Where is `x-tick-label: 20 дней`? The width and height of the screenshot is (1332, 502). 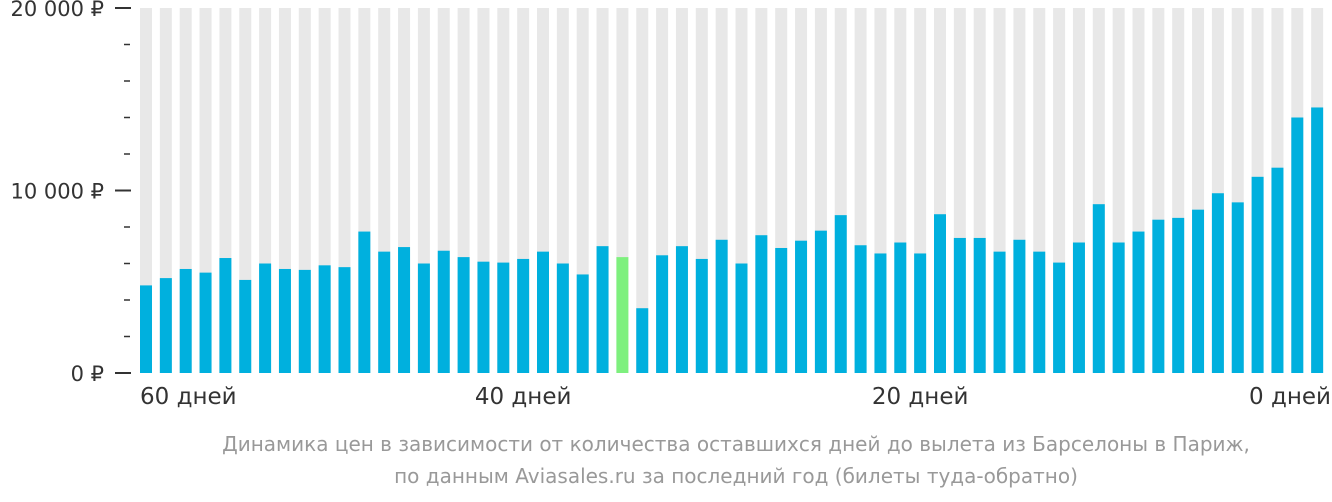 x-tick-label: 20 дней is located at coordinates (920, 397).